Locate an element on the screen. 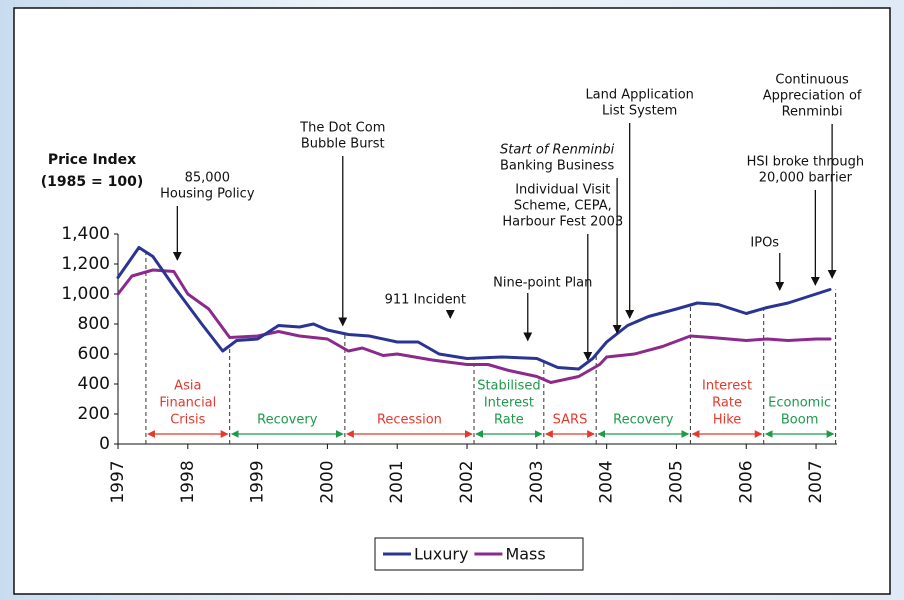 This screenshot has width=904, height=600. period-label: Stabilised is located at coordinates (508, 386).